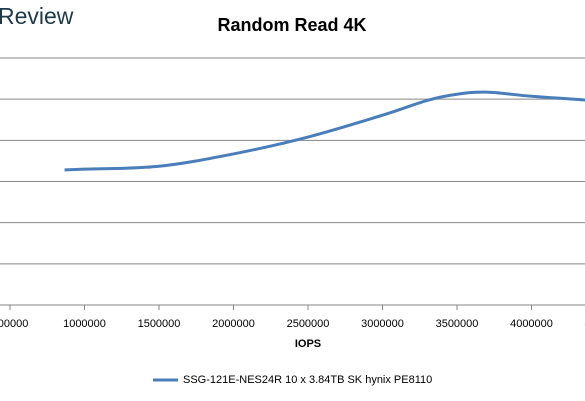 This screenshot has width=585, height=401. What do you see at coordinates (308, 344) in the screenshot?
I see `x-axis-label: IOPS` at bounding box center [308, 344].